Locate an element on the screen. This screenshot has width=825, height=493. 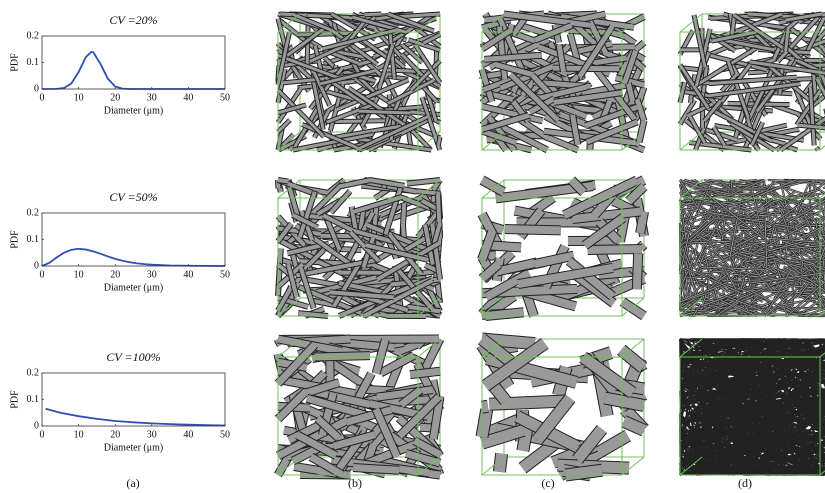
y-tick-label: 0.2 is located at coordinates (33, 212).